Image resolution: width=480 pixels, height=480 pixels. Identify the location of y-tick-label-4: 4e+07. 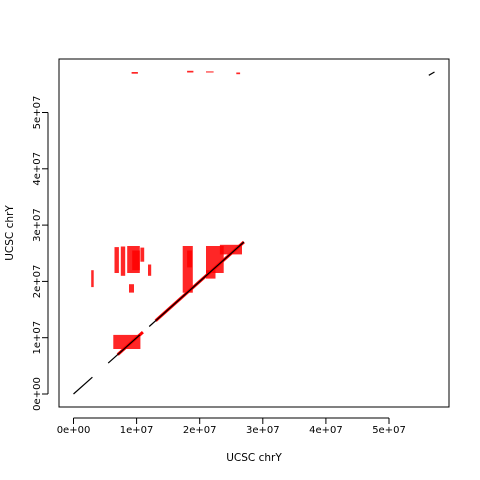
(37, 169).